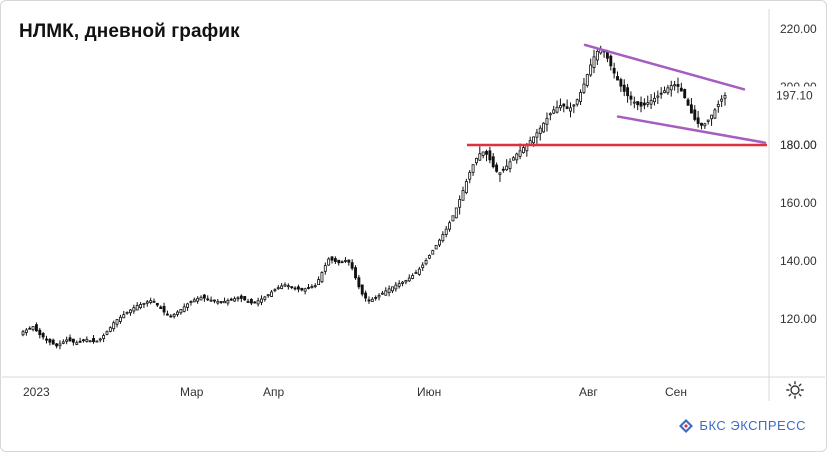 Image resolution: width=827 pixels, height=452 pixels. What do you see at coordinates (795, 390) in the screenshot?
I see `settings-sun-icon` at bounding box center [795, 390].